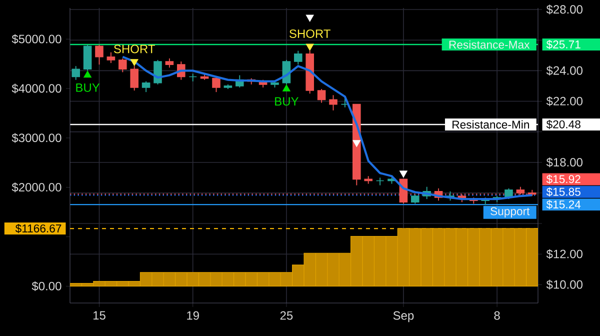 The width and height of the screenshot is (600, 336). Describe the element at coordinates (563, 125) in the screenshot. I see `y-tick-label: $20.48` at that location.